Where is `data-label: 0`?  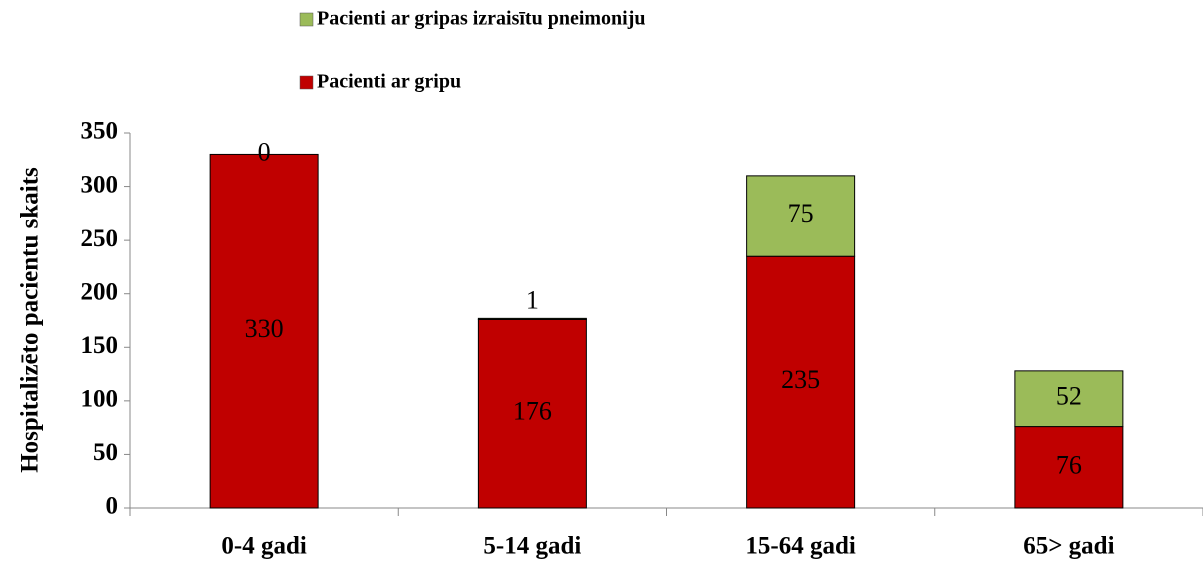
data-label: 0 is located at coordinates (264, 151).